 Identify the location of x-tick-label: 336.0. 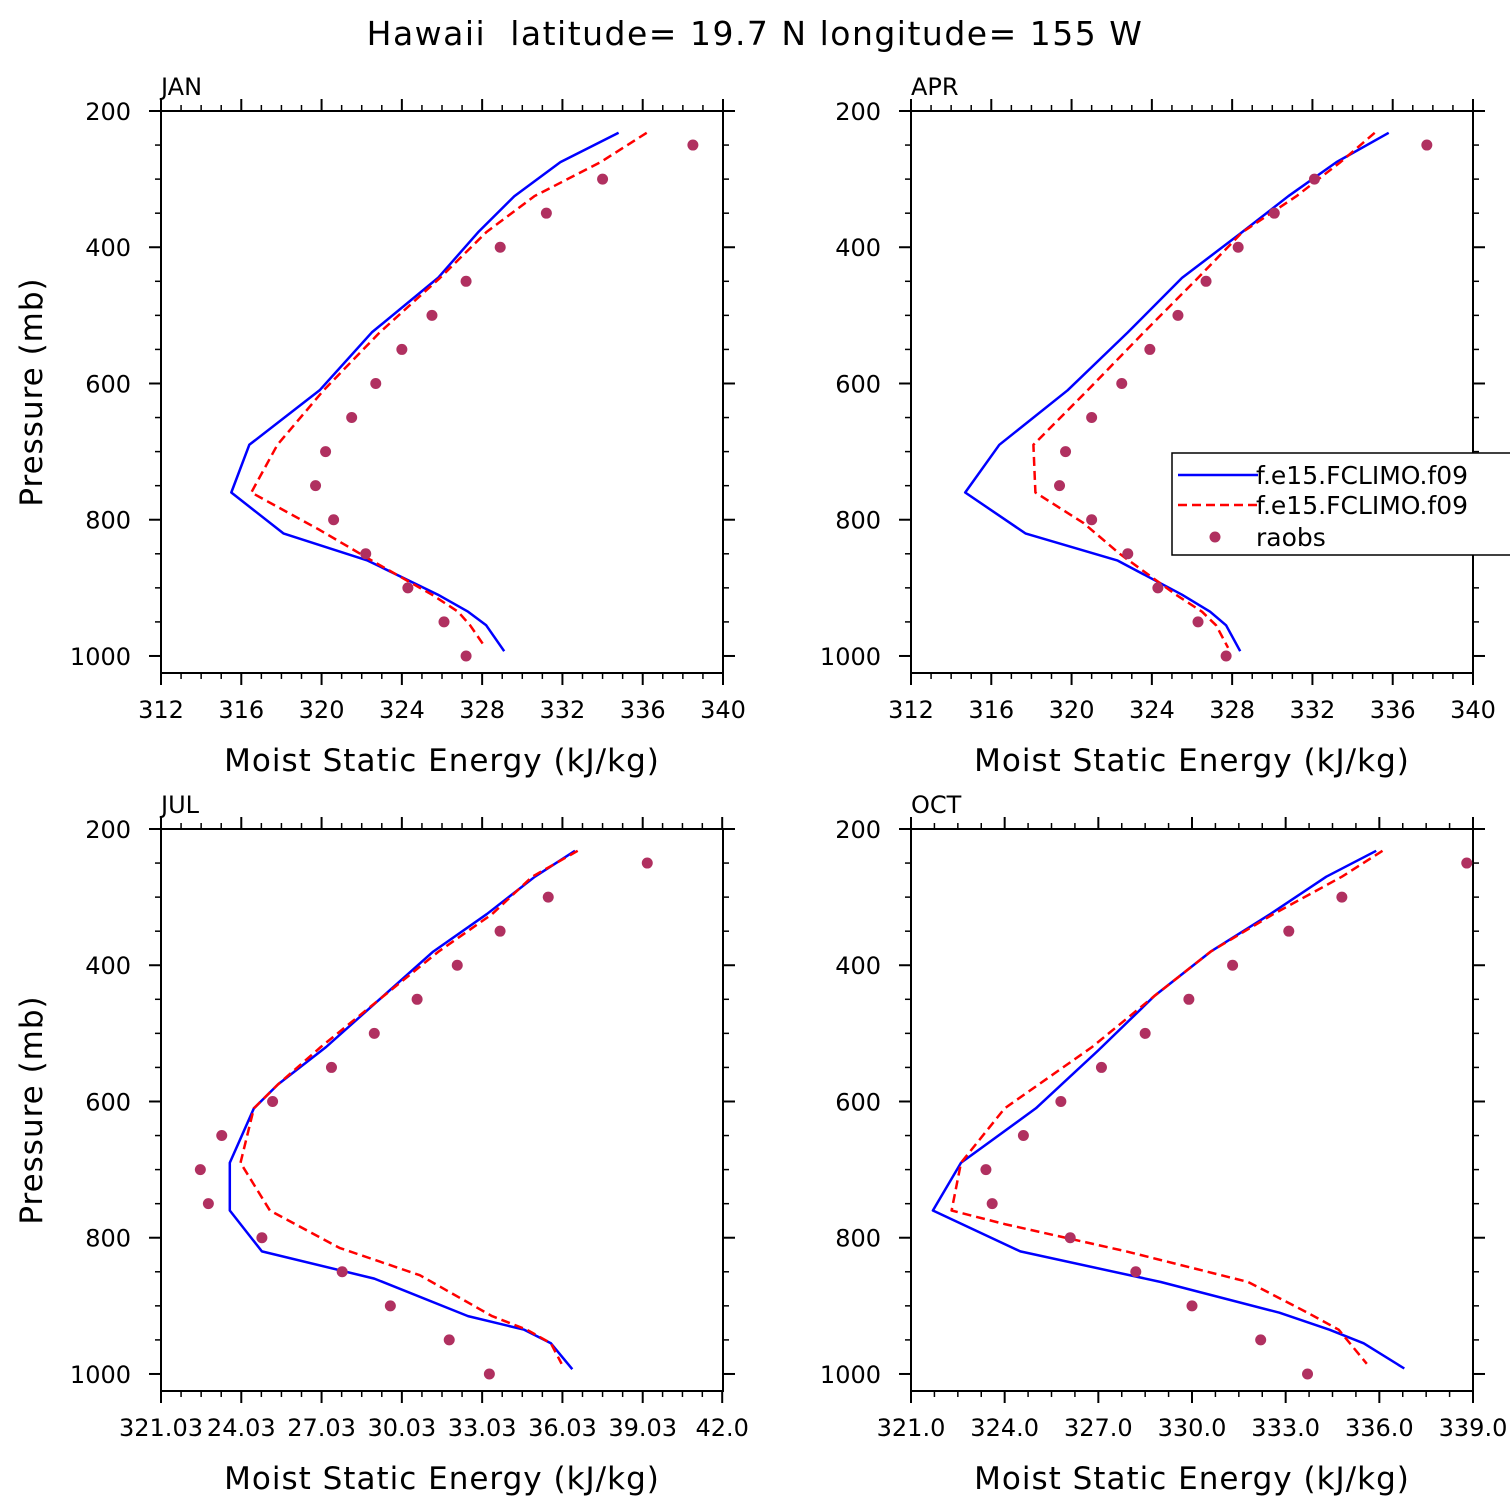
(1379, 1428).